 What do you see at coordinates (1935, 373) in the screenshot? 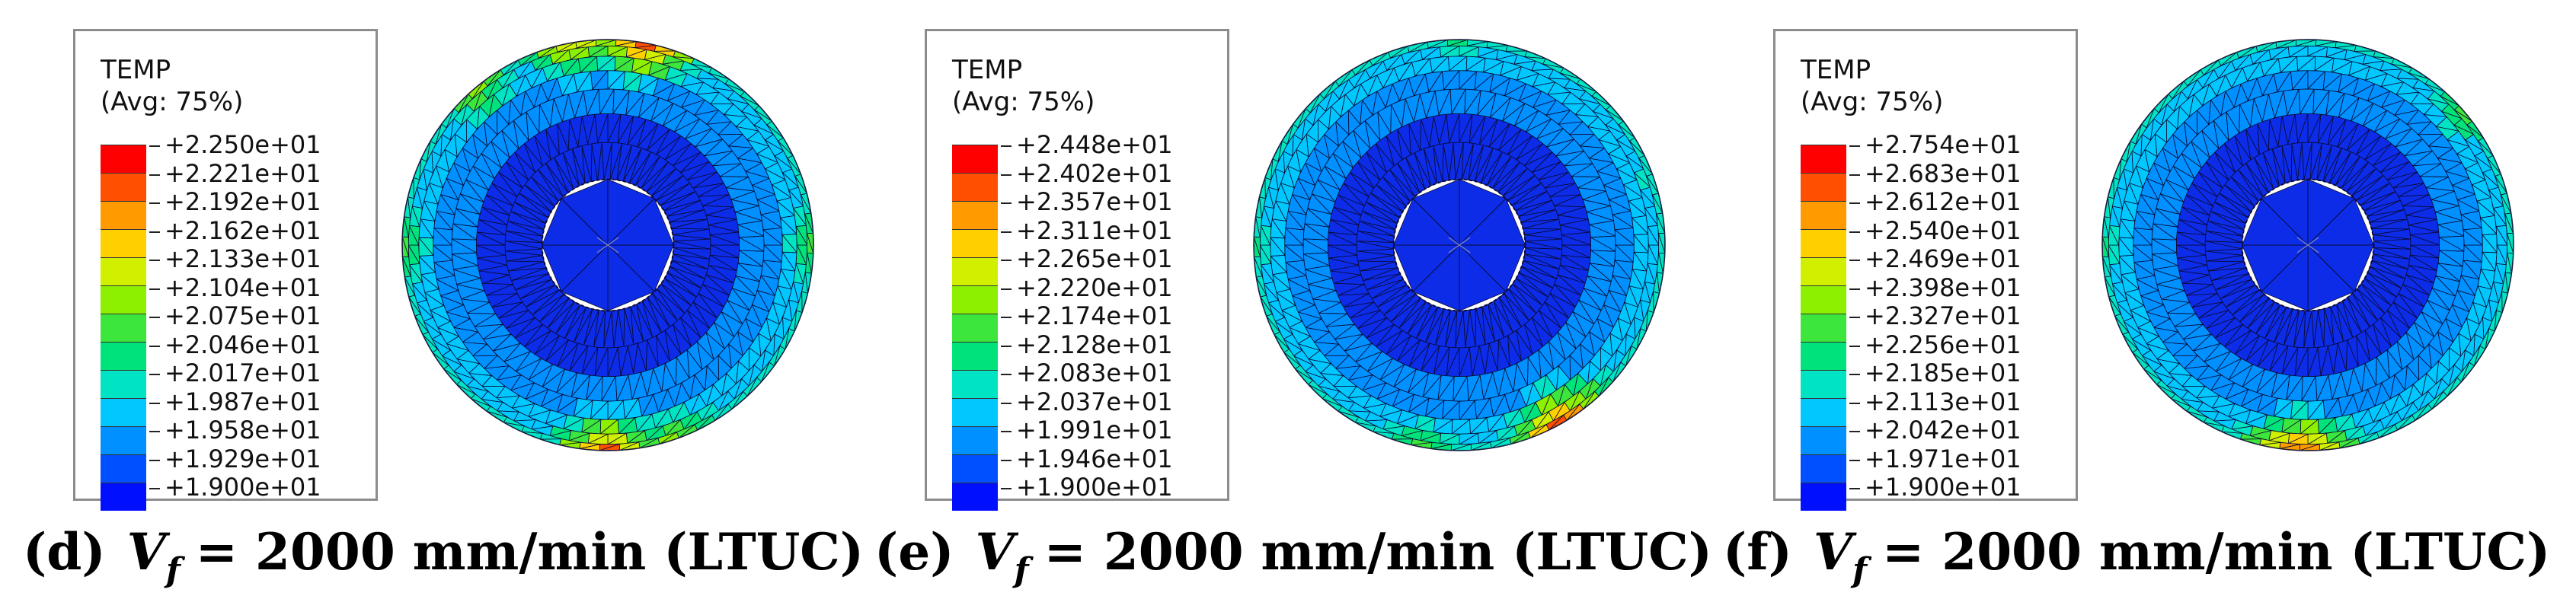
I see `scale-value: +2.185e+01` at bounding box center [1935, 373].